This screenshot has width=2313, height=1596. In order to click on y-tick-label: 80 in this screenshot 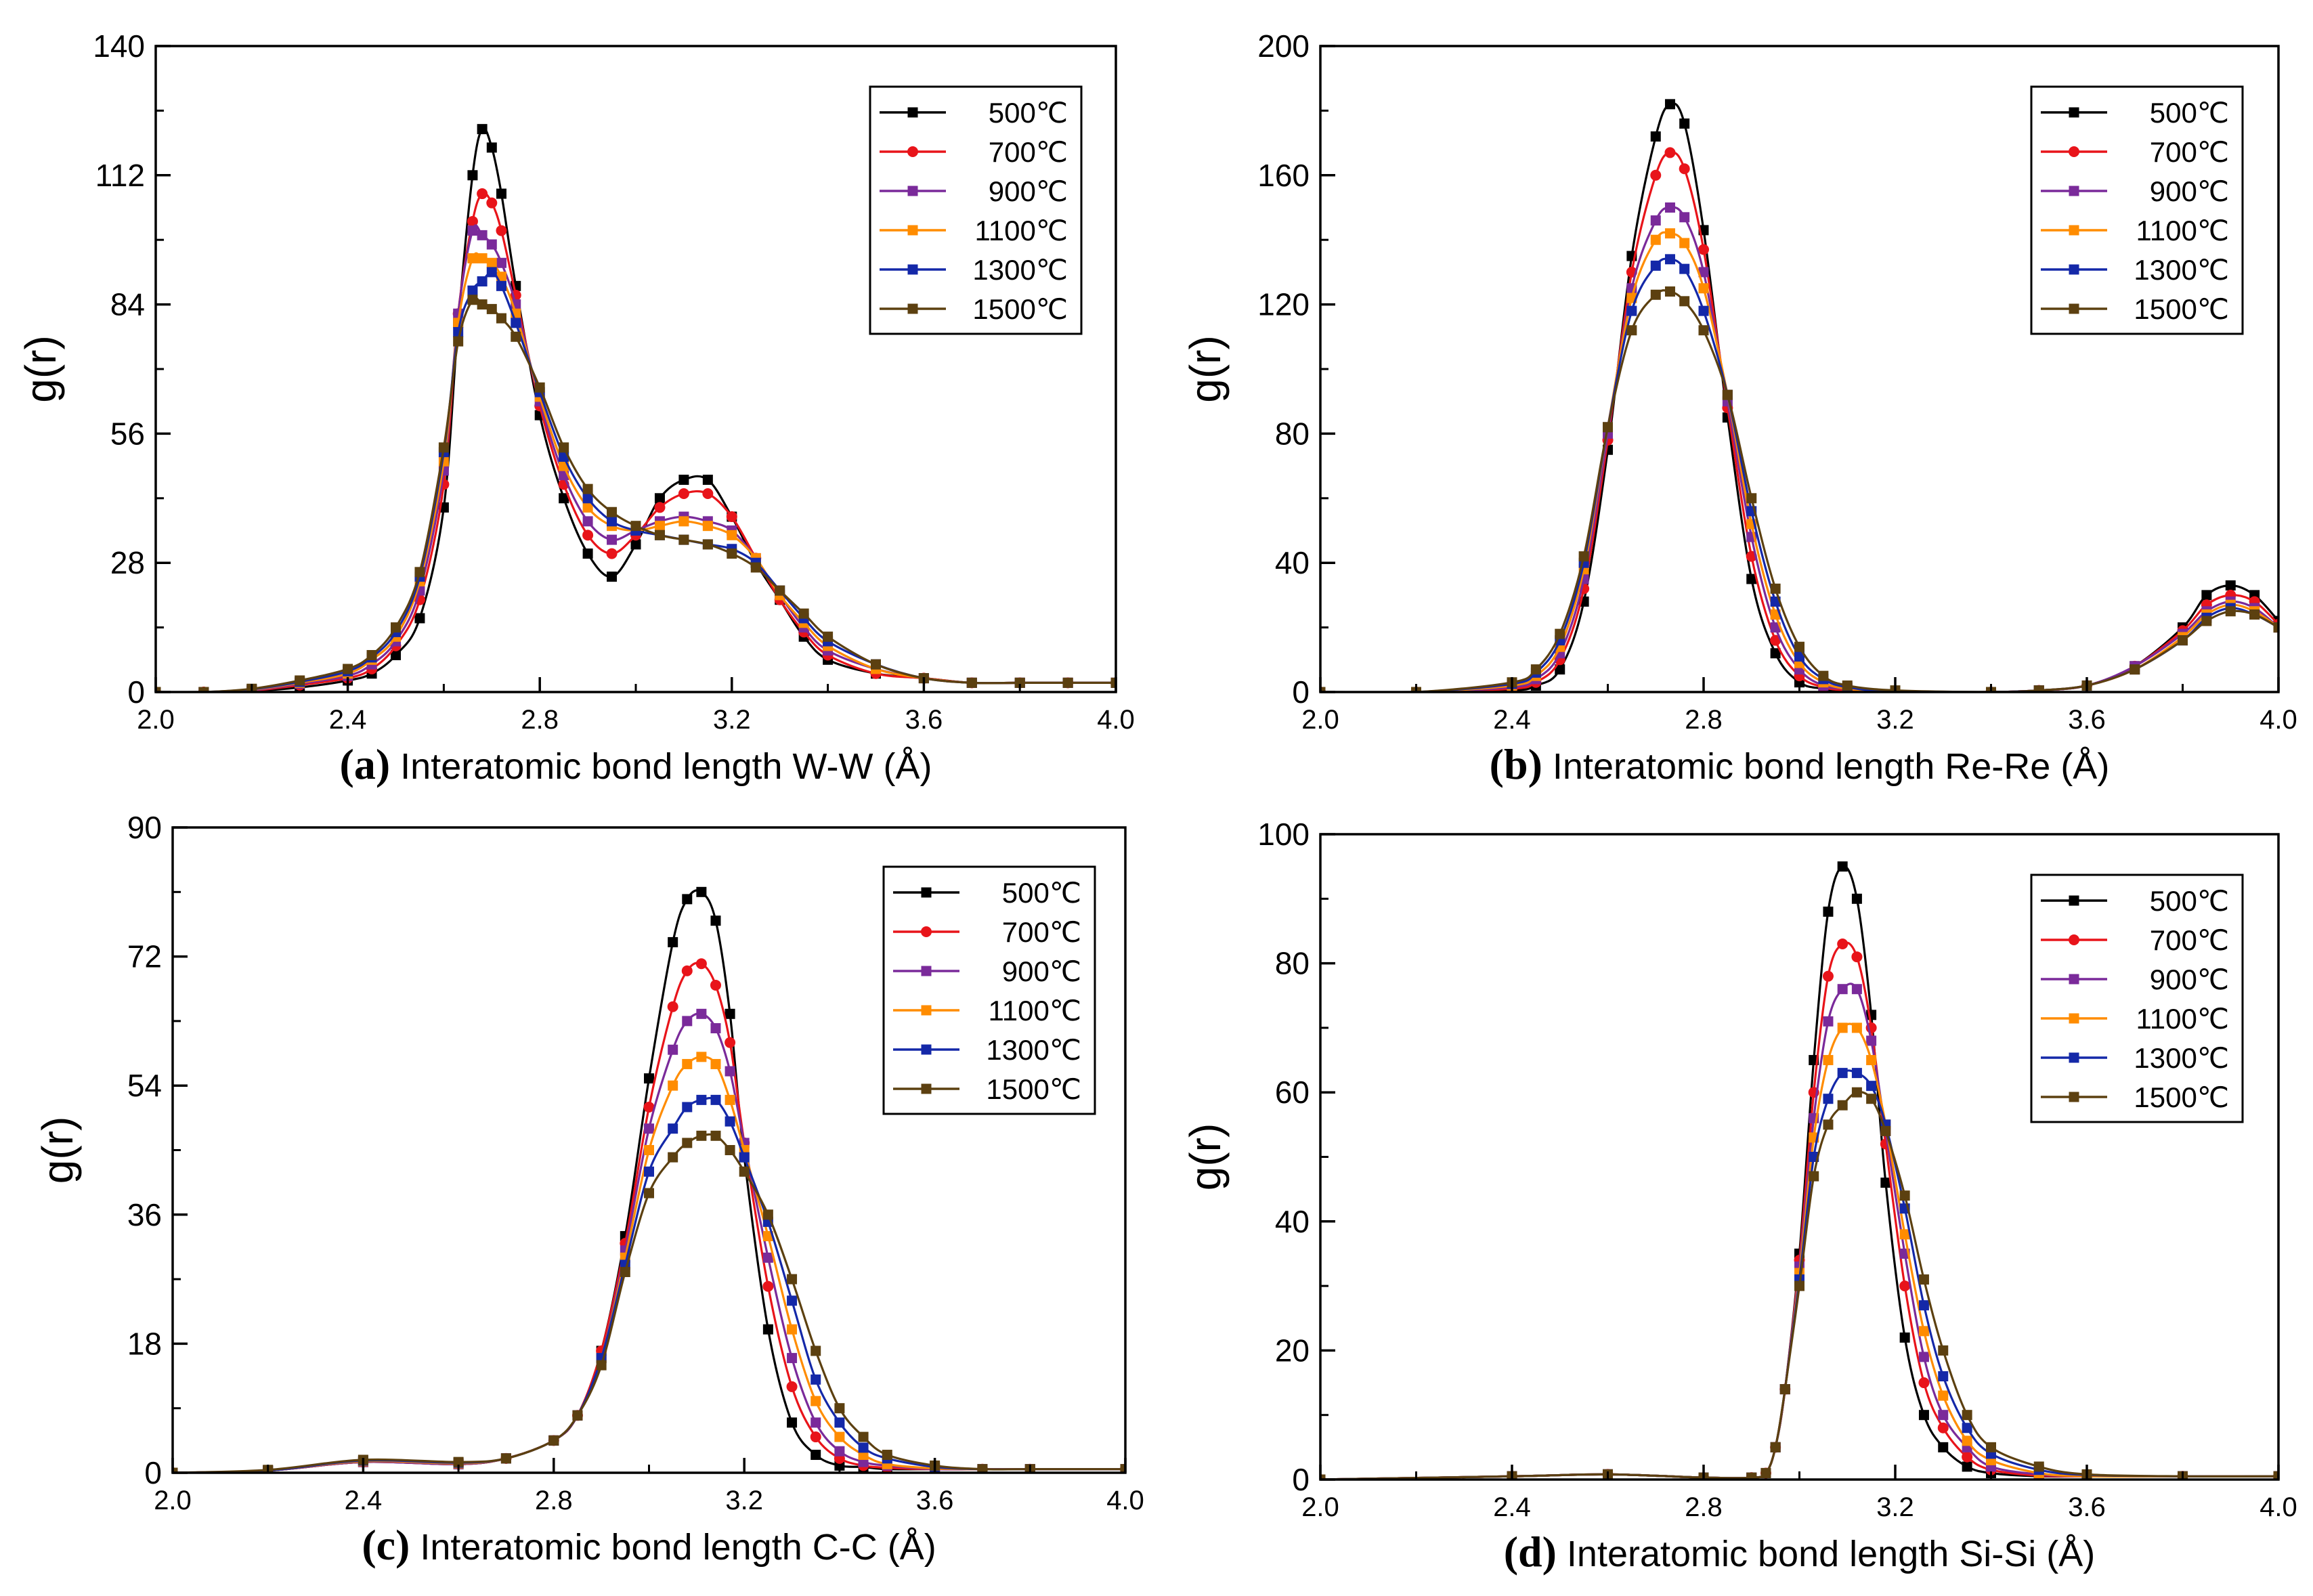, I will do `click(1293, 434)`.